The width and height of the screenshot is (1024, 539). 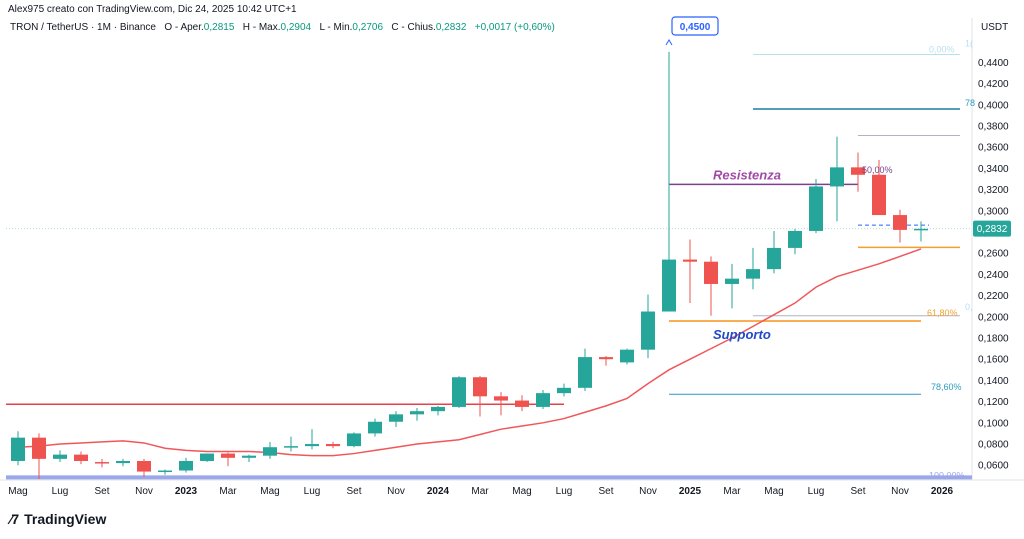 What do you see at coordinates (742, 334) in the screenshot?
I see `support-label: Supporto` at bounding box center [742, 334].